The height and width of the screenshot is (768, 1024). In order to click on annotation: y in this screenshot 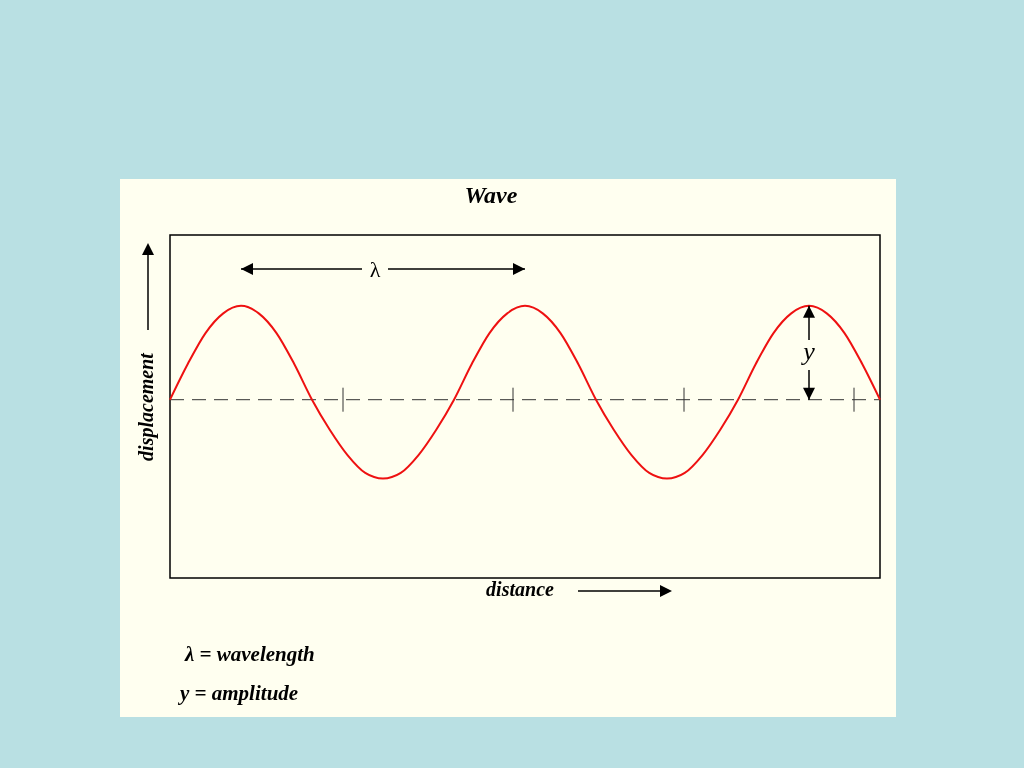, I will do `click(808, 351)`.